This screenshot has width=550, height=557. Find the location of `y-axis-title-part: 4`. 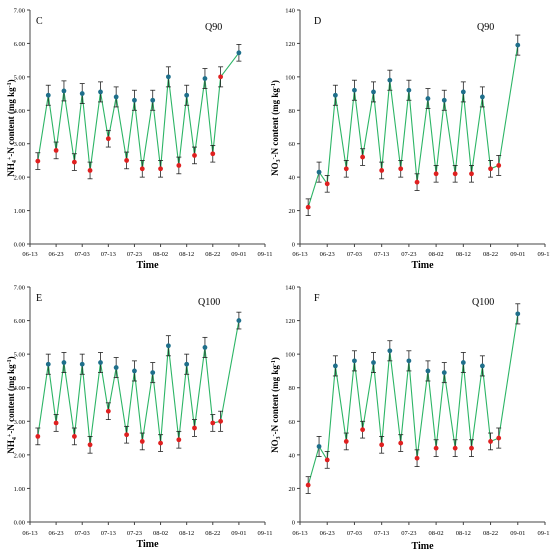

y-axis-title-part: 4 is located at coordinates (15, 161).